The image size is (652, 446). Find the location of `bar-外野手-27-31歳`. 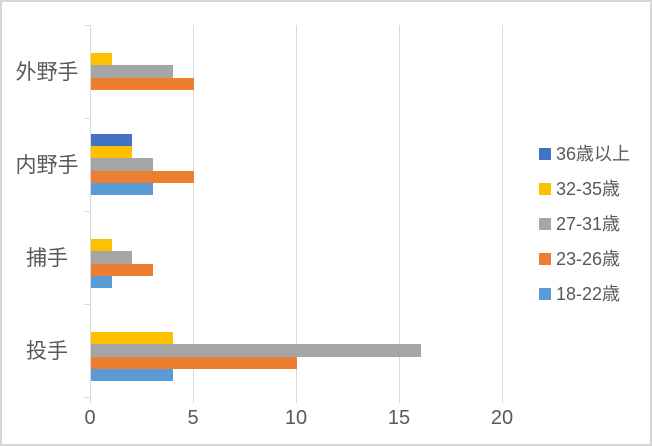

bar-外野手-27-31歳 is located at coordinates (132, 71).